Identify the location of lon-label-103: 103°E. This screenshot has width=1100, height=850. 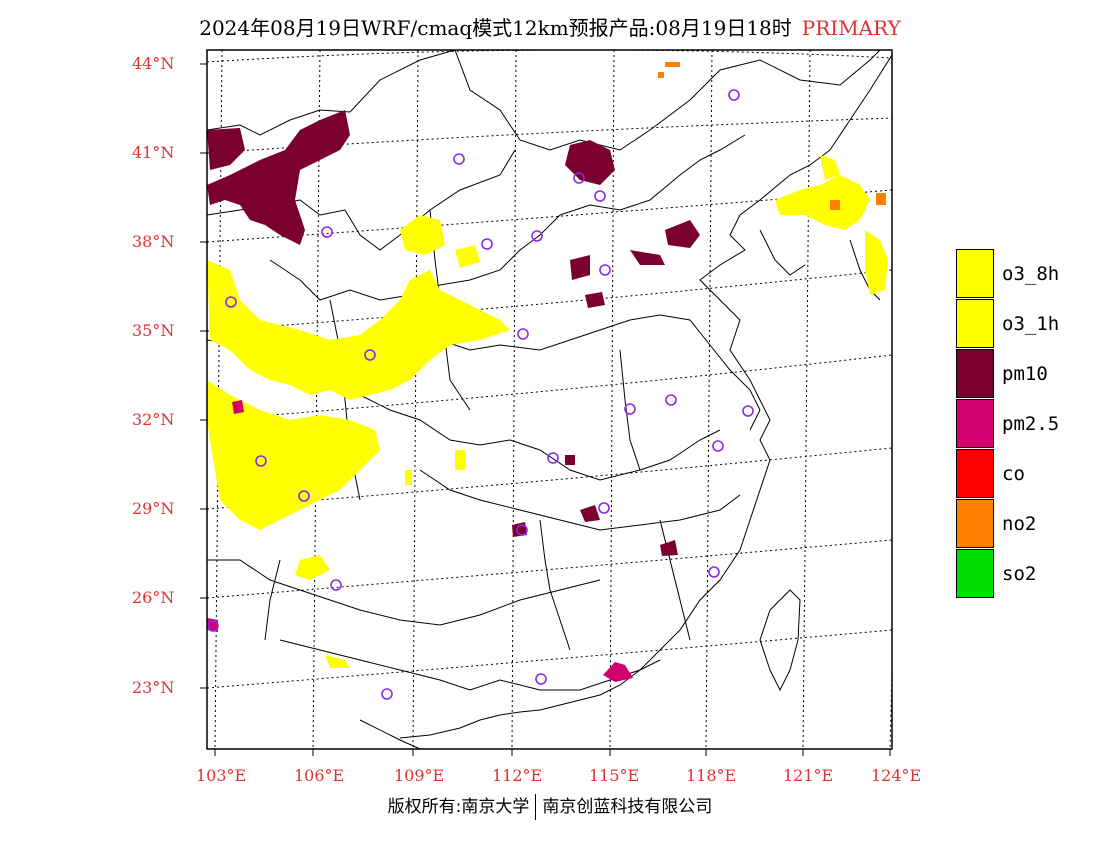
(221, 775).